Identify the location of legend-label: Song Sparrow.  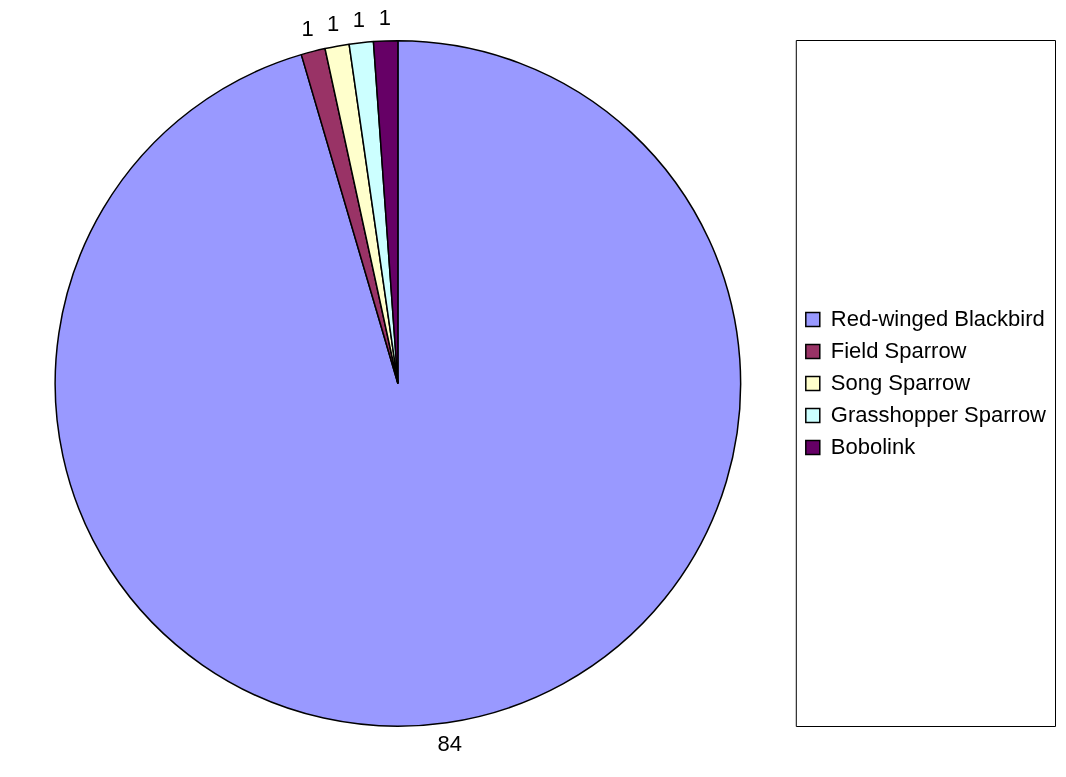
(900, 382).